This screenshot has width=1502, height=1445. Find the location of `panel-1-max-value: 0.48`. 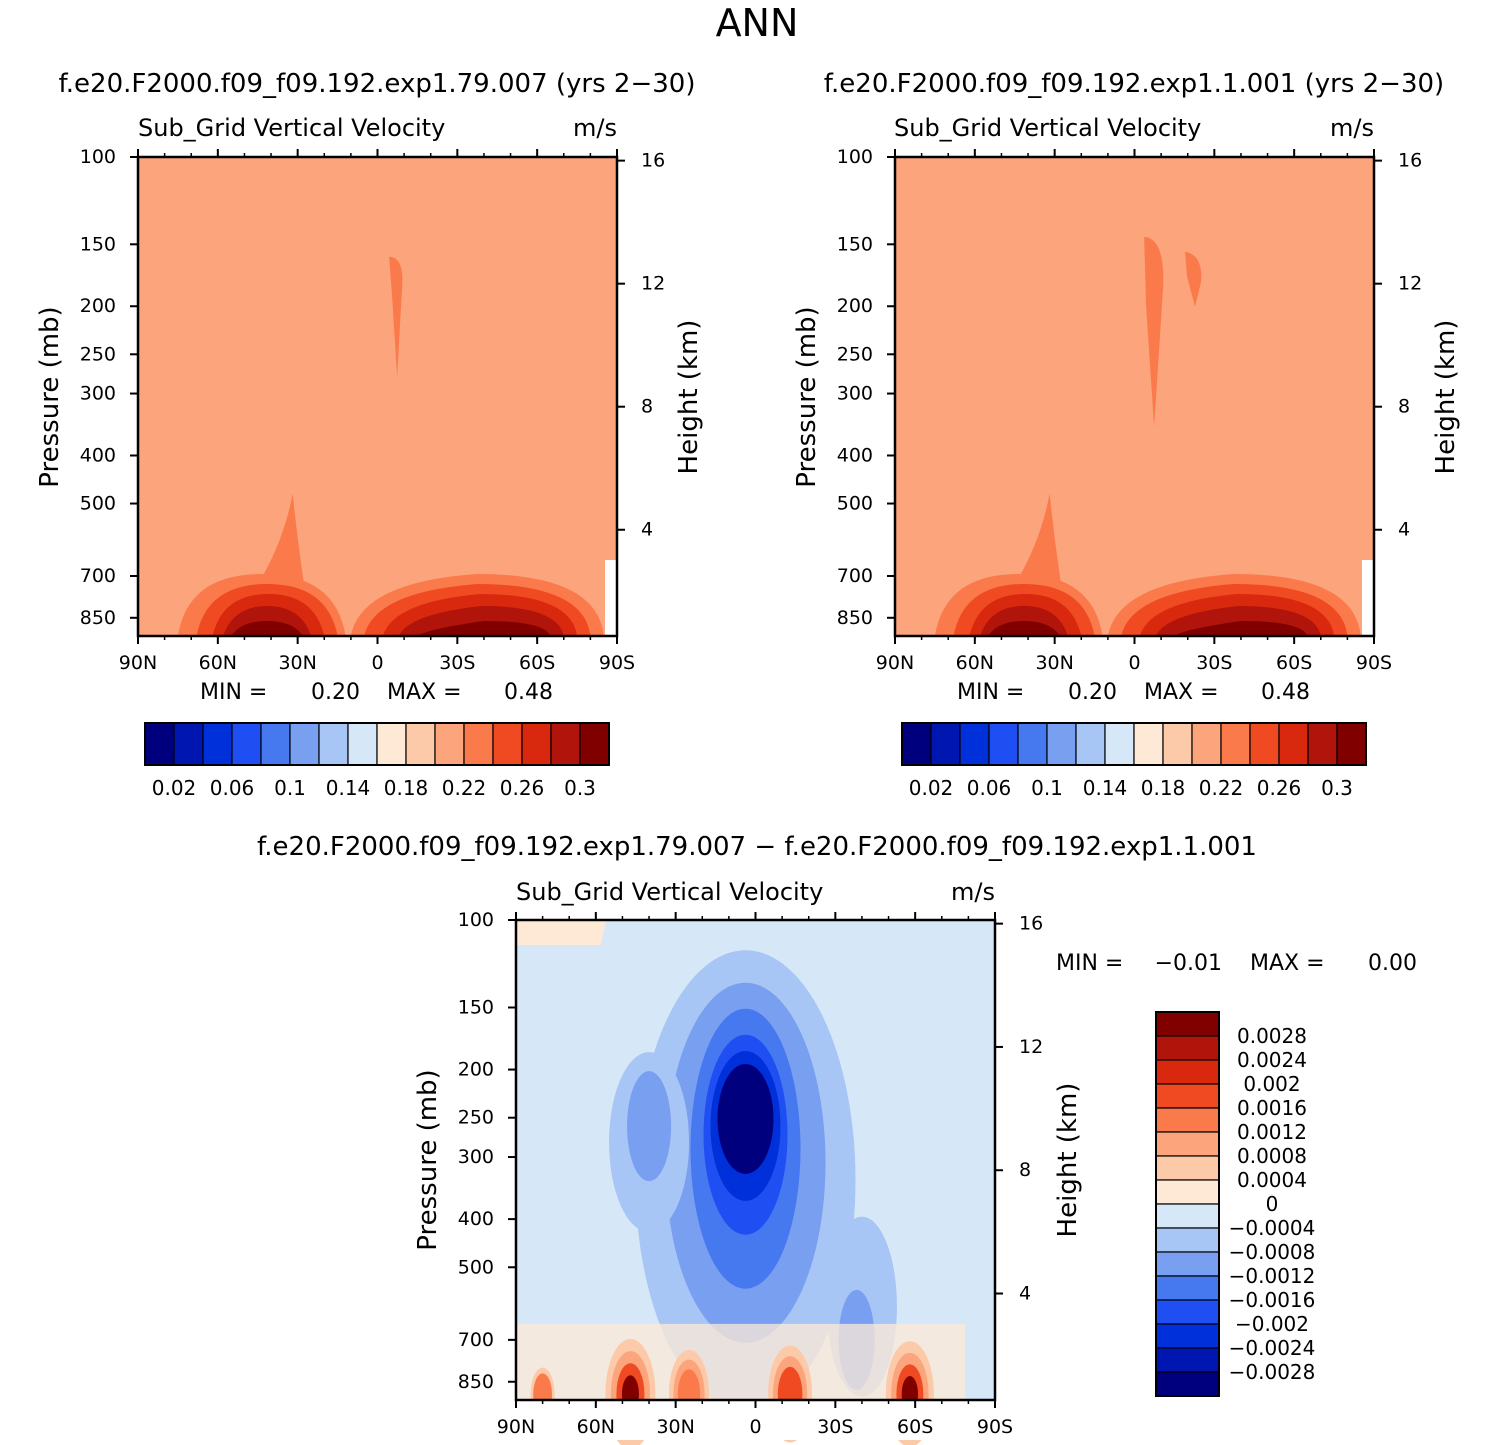

panel-1-max-value: 0.48 is located at coordinates (528, 692).